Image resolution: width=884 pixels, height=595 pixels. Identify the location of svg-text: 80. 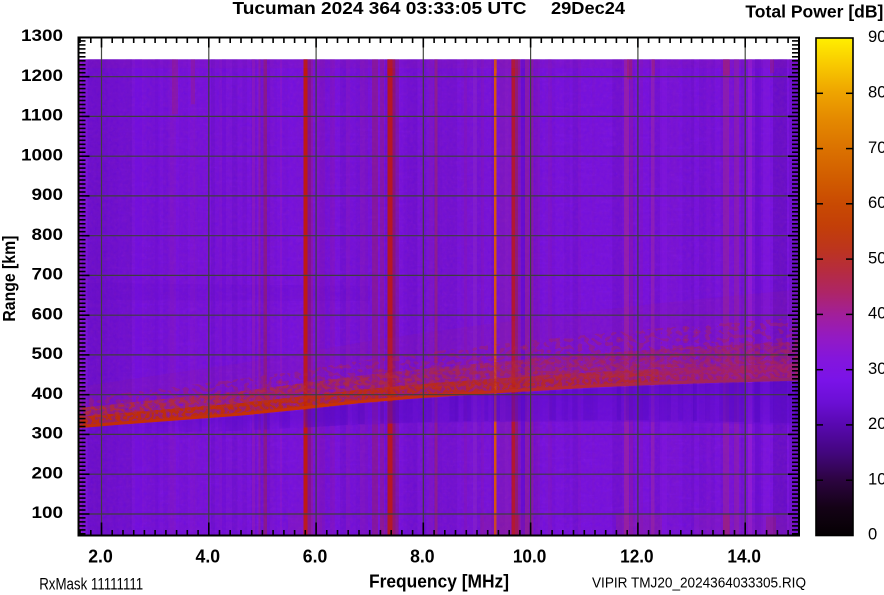
(876, 92).